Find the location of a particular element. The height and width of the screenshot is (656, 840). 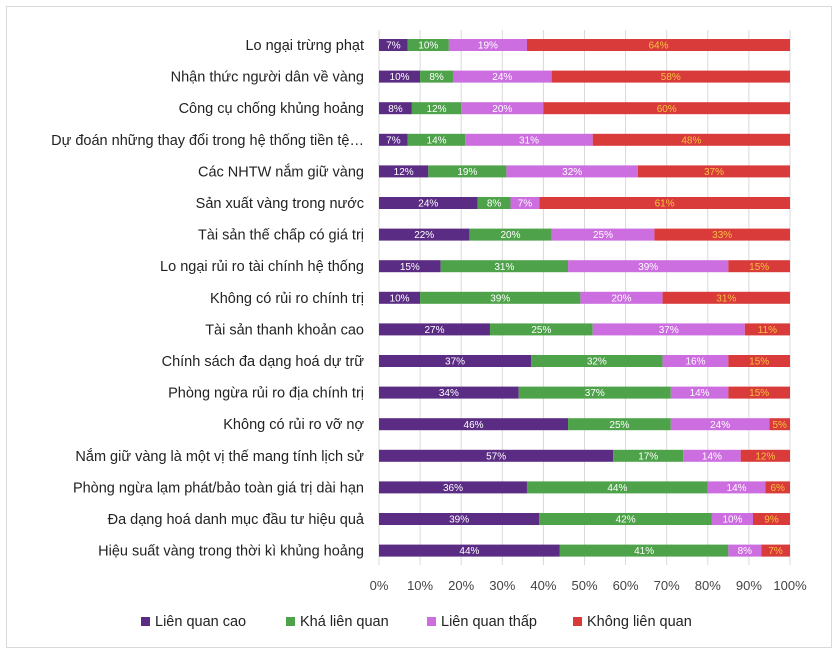

category-label: Lo ngại trừng phạt is located at coordinates (304, 46).